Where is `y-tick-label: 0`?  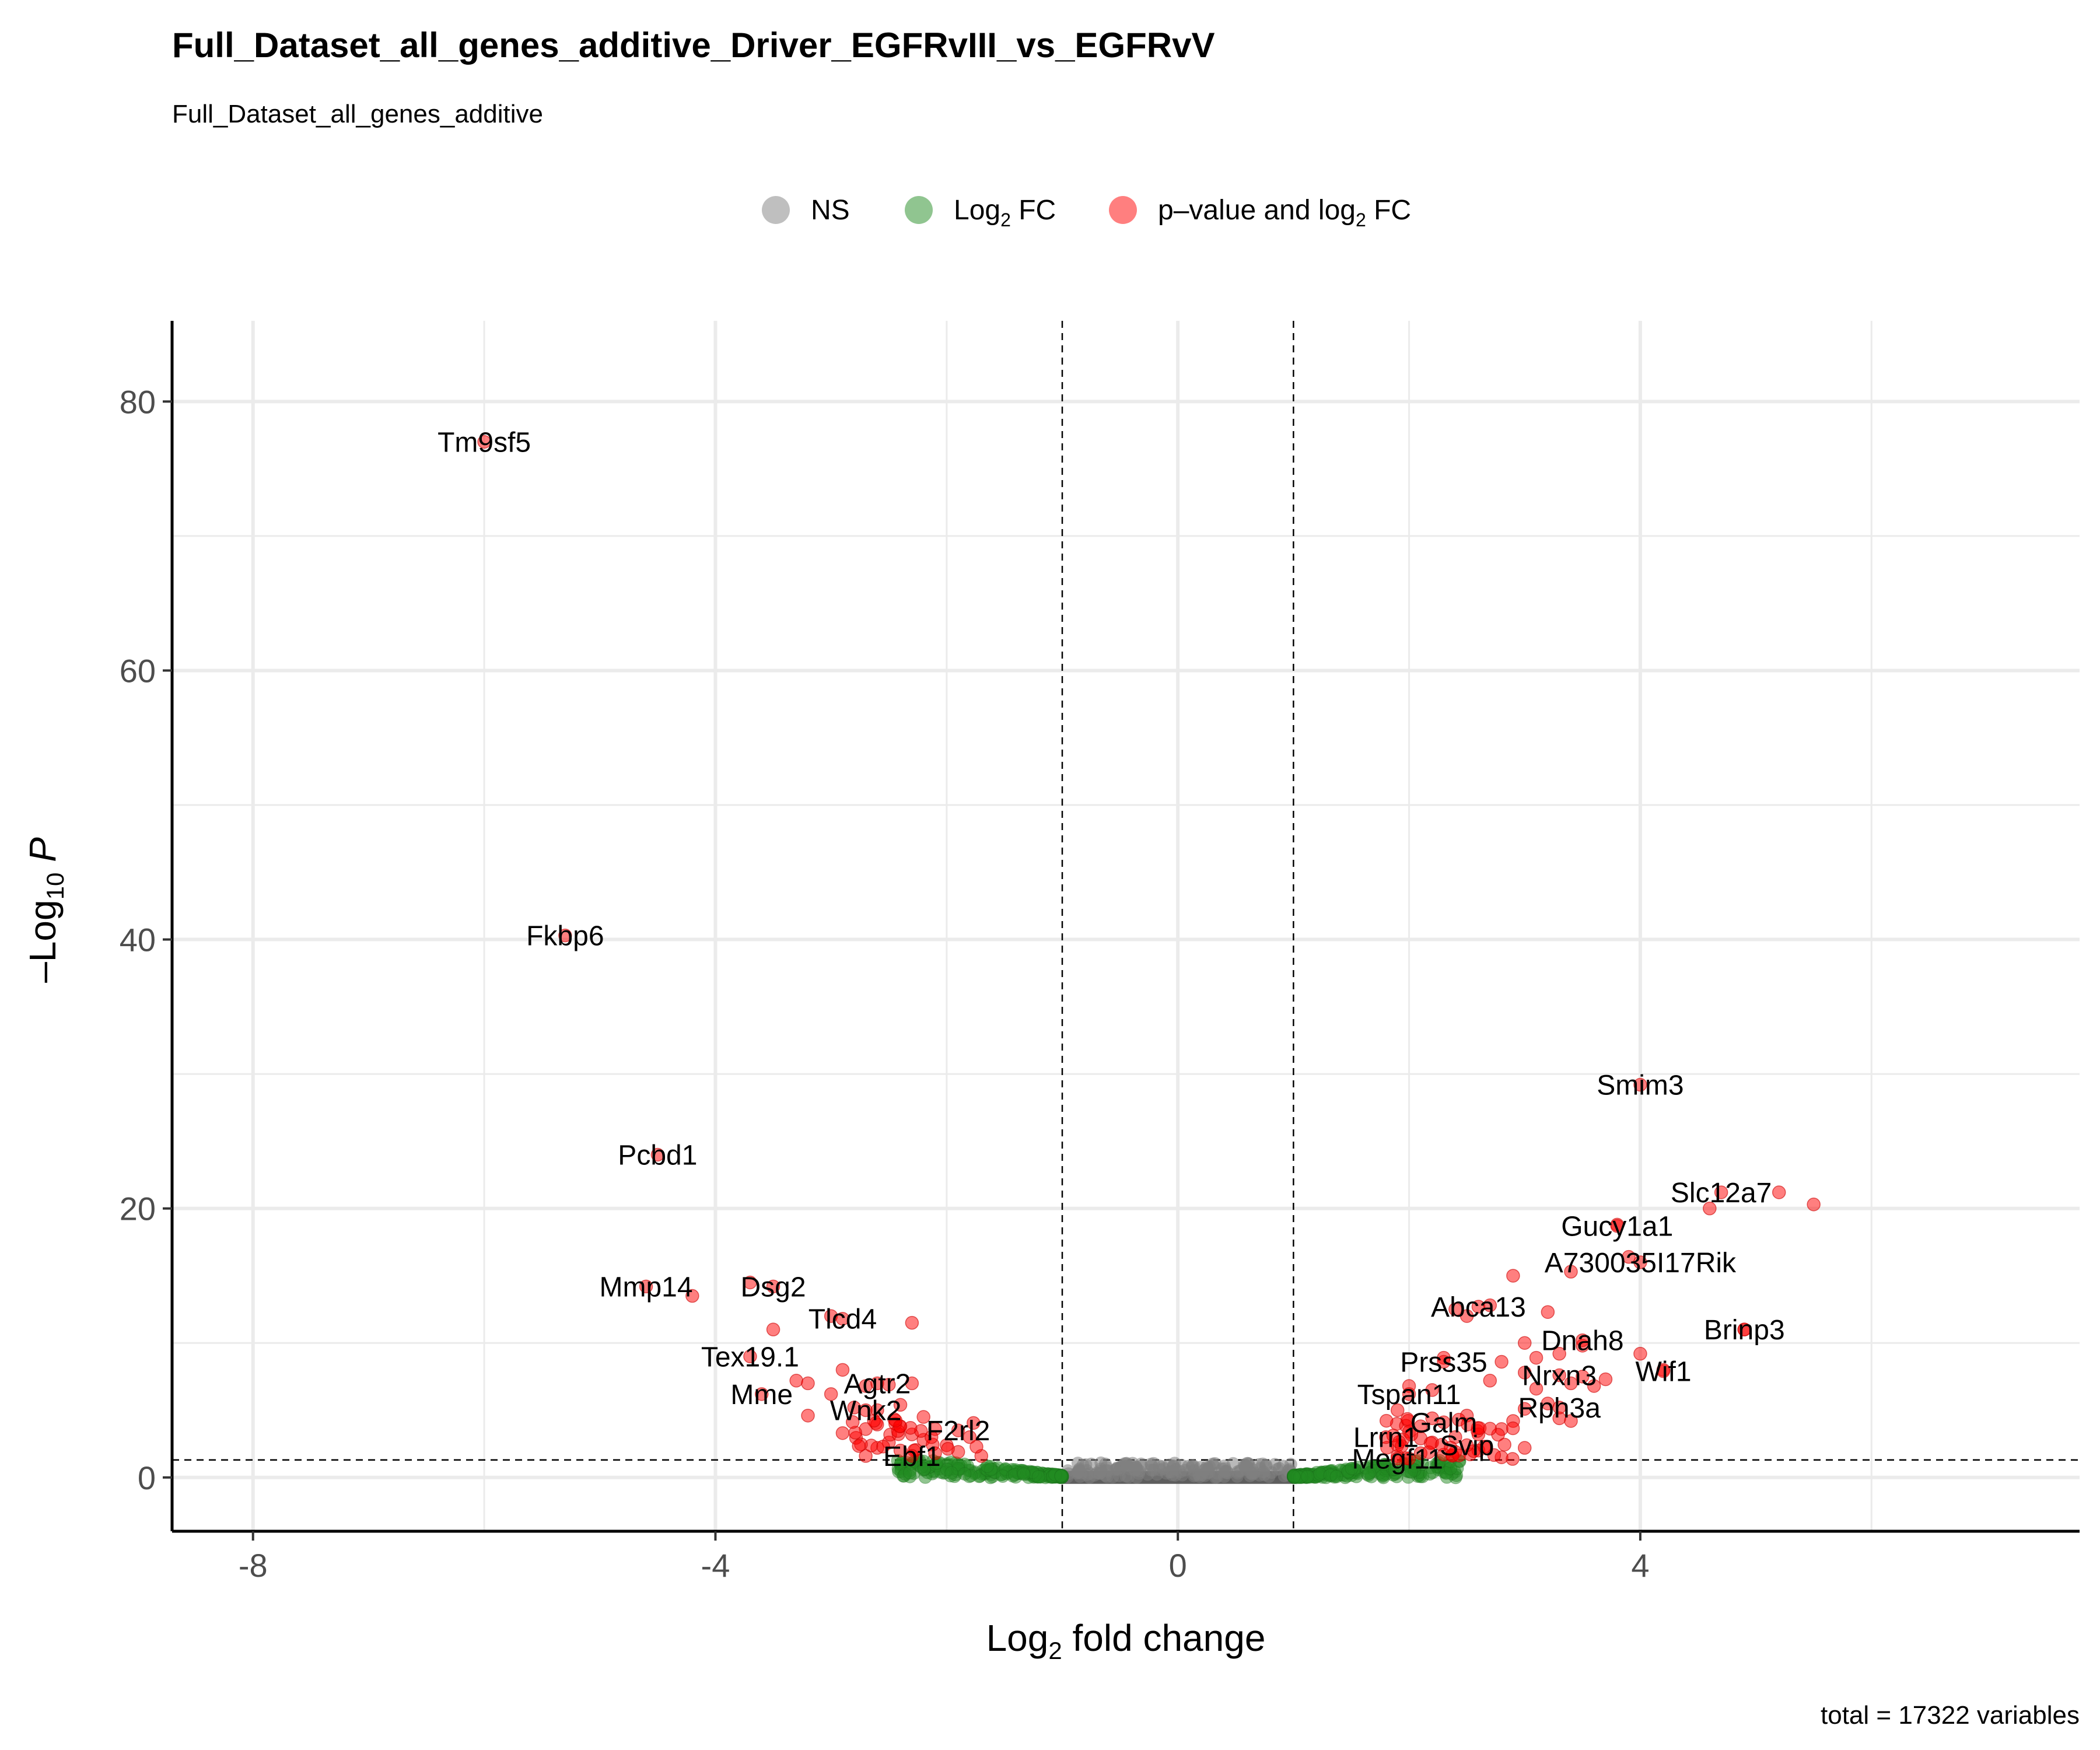
y-tick-label: 0 is located at coordinates (147, 1478).